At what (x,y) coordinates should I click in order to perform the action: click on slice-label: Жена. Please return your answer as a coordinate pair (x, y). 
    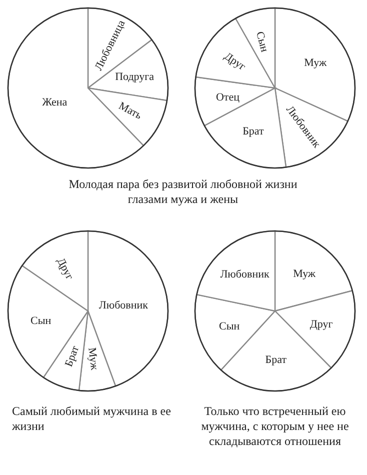
    Looking at the image, I should click on (55, 102).